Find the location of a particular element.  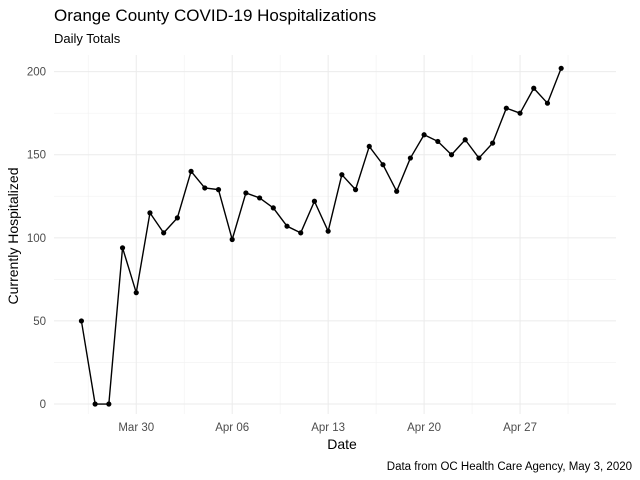

x-tick-label: Apr 13 is located at coordinates (328, 428).